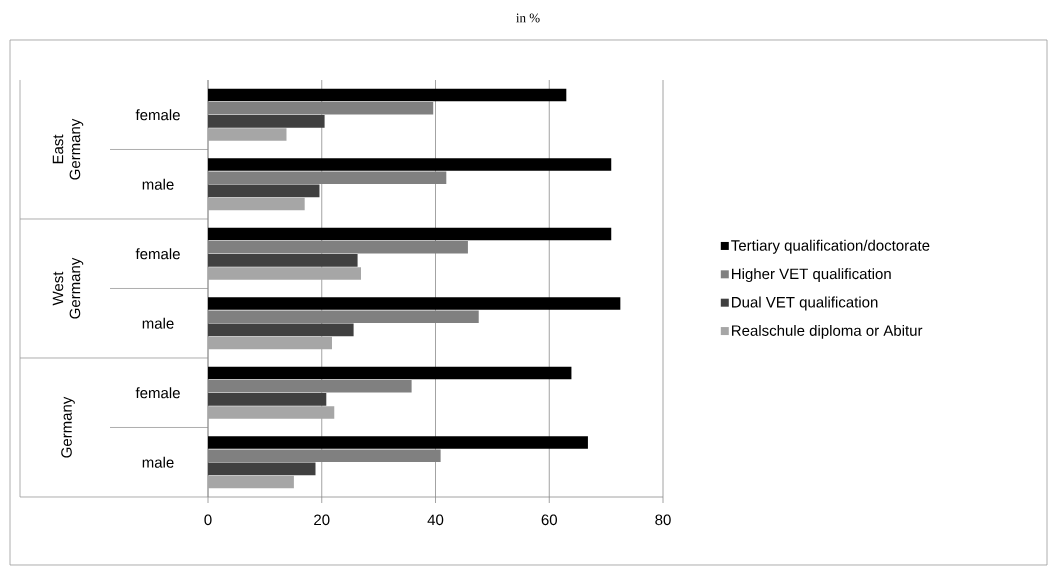  Describe the element at coordinates (68, 427) in the screenshot. I see `text: Germany` at that location.